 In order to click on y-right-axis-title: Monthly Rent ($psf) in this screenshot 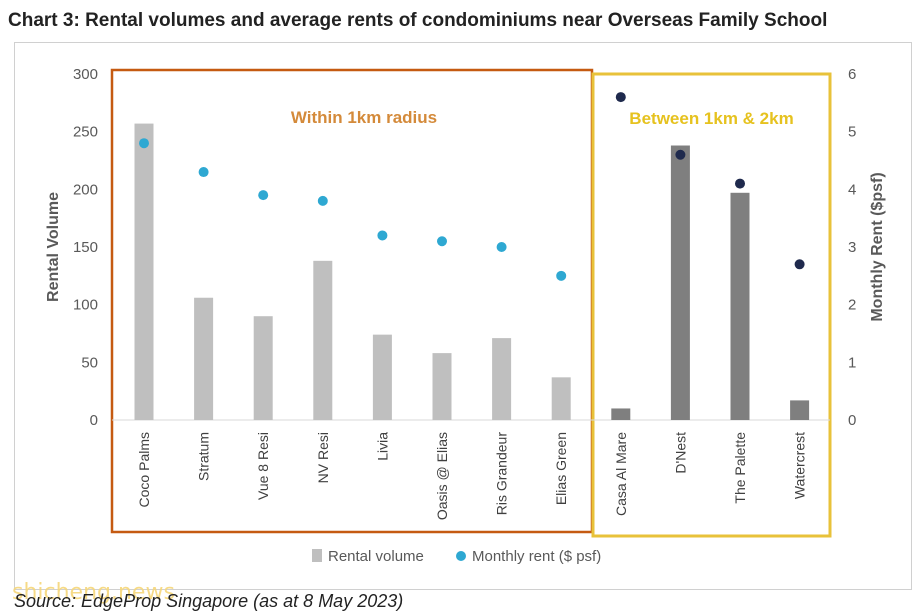, I will do `click(877, 246)`.